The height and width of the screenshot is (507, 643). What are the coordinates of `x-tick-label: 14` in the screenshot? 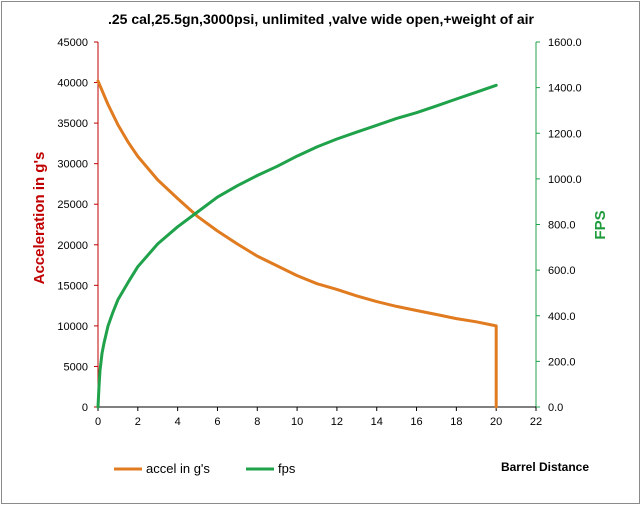 It's located at (377, 422).